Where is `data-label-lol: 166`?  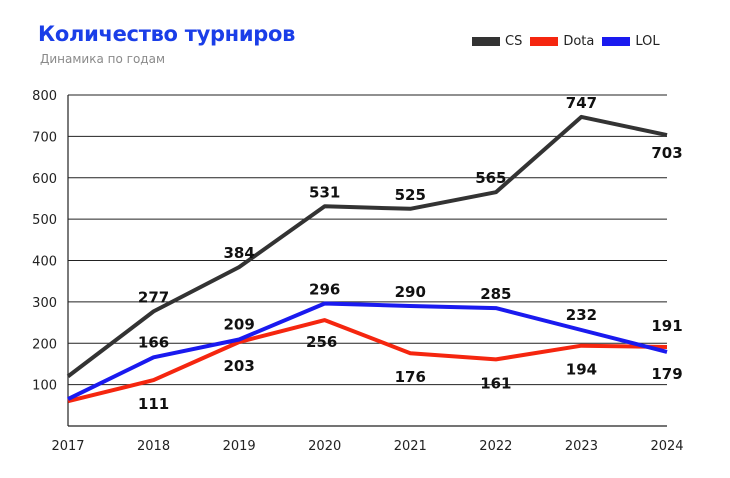
data-label-lol: 166 is located at coordinates (153, 342).